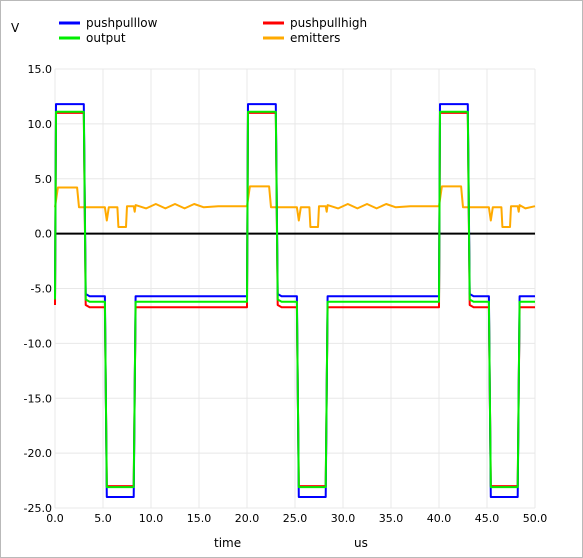 The width and height of the screenshot is (583, 558). I want to click on x-tick-label: 5.0, so click(103, 518).